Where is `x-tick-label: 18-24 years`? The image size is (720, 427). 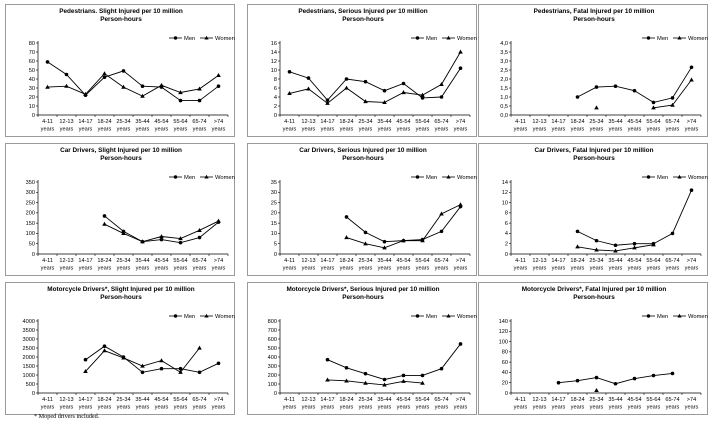 x-tick-label: 18-24 years is located at coordinates (577, 404).